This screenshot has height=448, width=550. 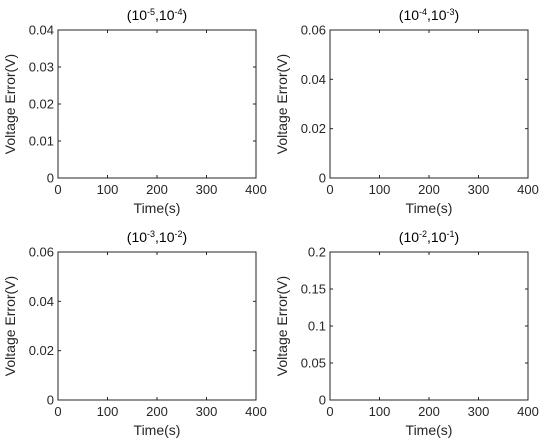 I want to click on title-exponent: -5, so click(x=151, y=12).